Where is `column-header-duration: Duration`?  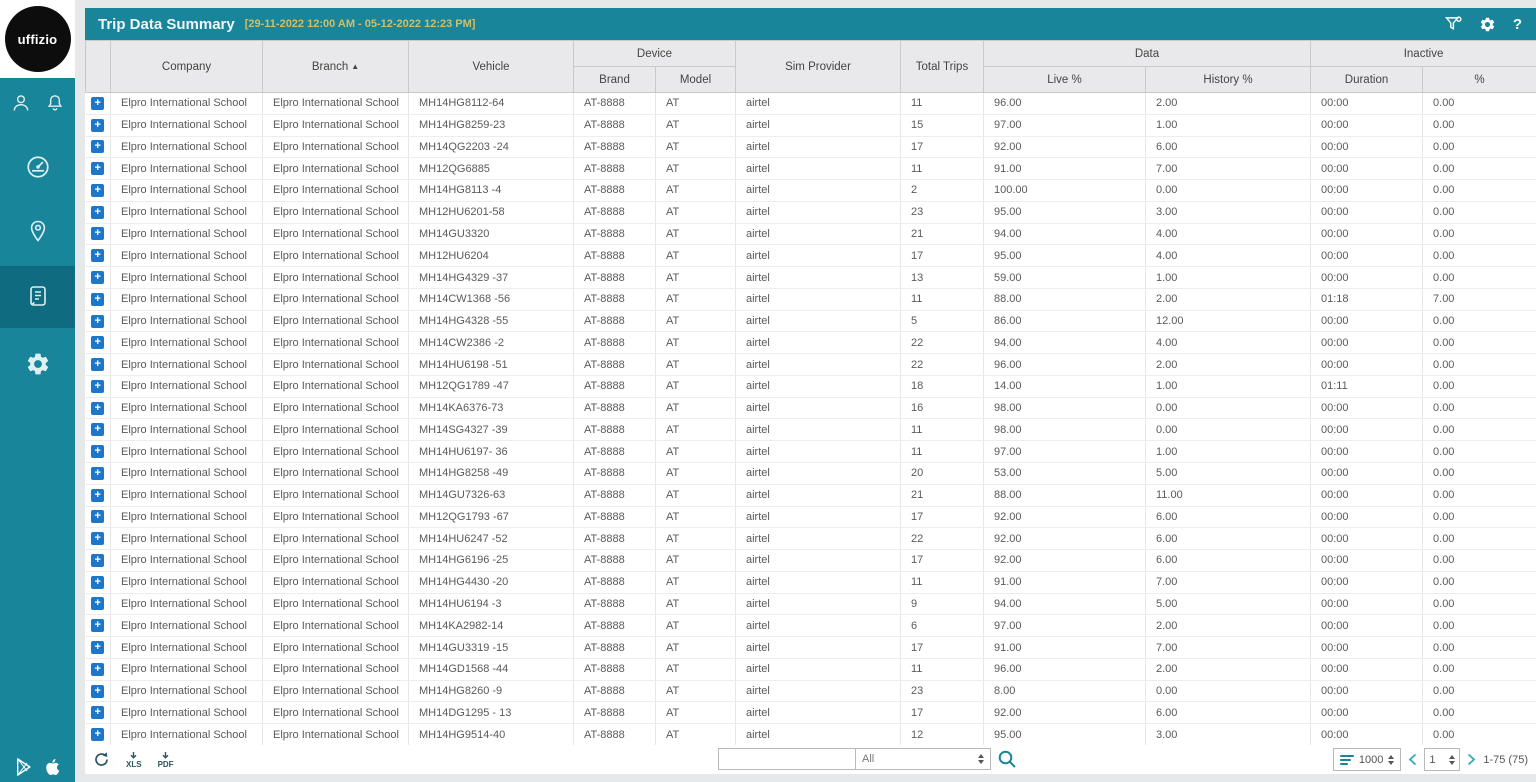
column-header-duration: Duration is located at coordinates (1367, 79).